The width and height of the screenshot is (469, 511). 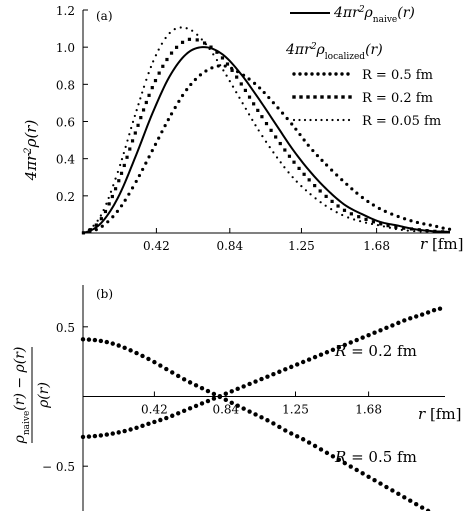 What do you see at coordinates (374, 15) in the screenshot?
I see `legend-label-naive: 4πr2ρnaive(r)` at bounding box center [374, 15].